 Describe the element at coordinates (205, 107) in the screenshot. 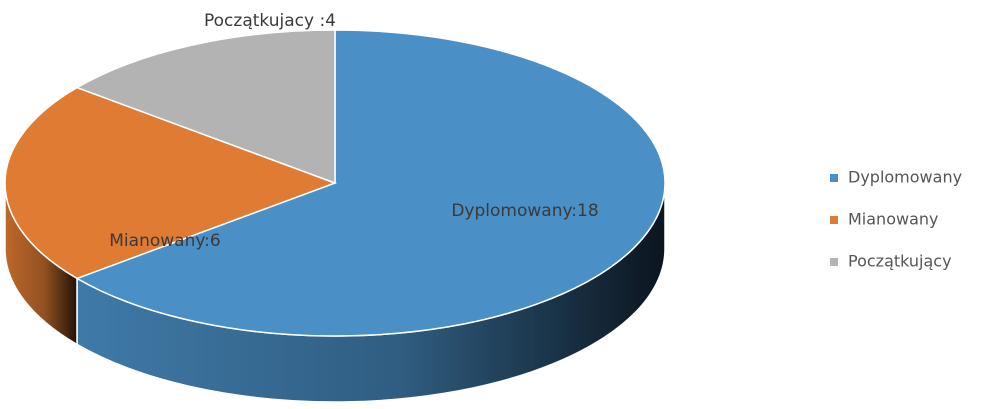

I see `slice` at that location.